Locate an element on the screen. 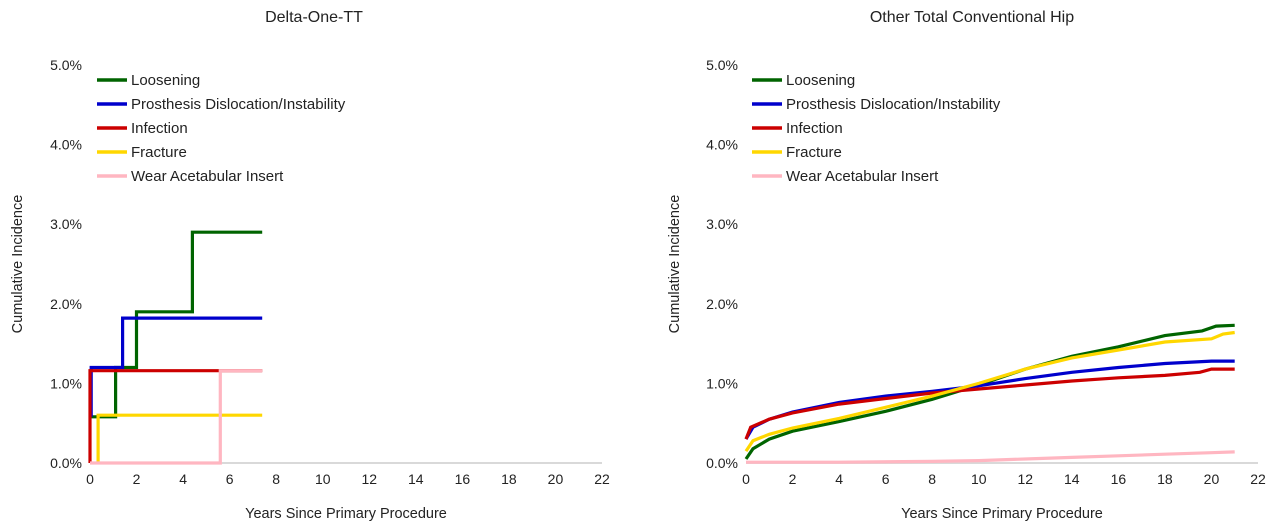  series-line-prosthesis-dislocation-instability is located at coordinates (989, 399).